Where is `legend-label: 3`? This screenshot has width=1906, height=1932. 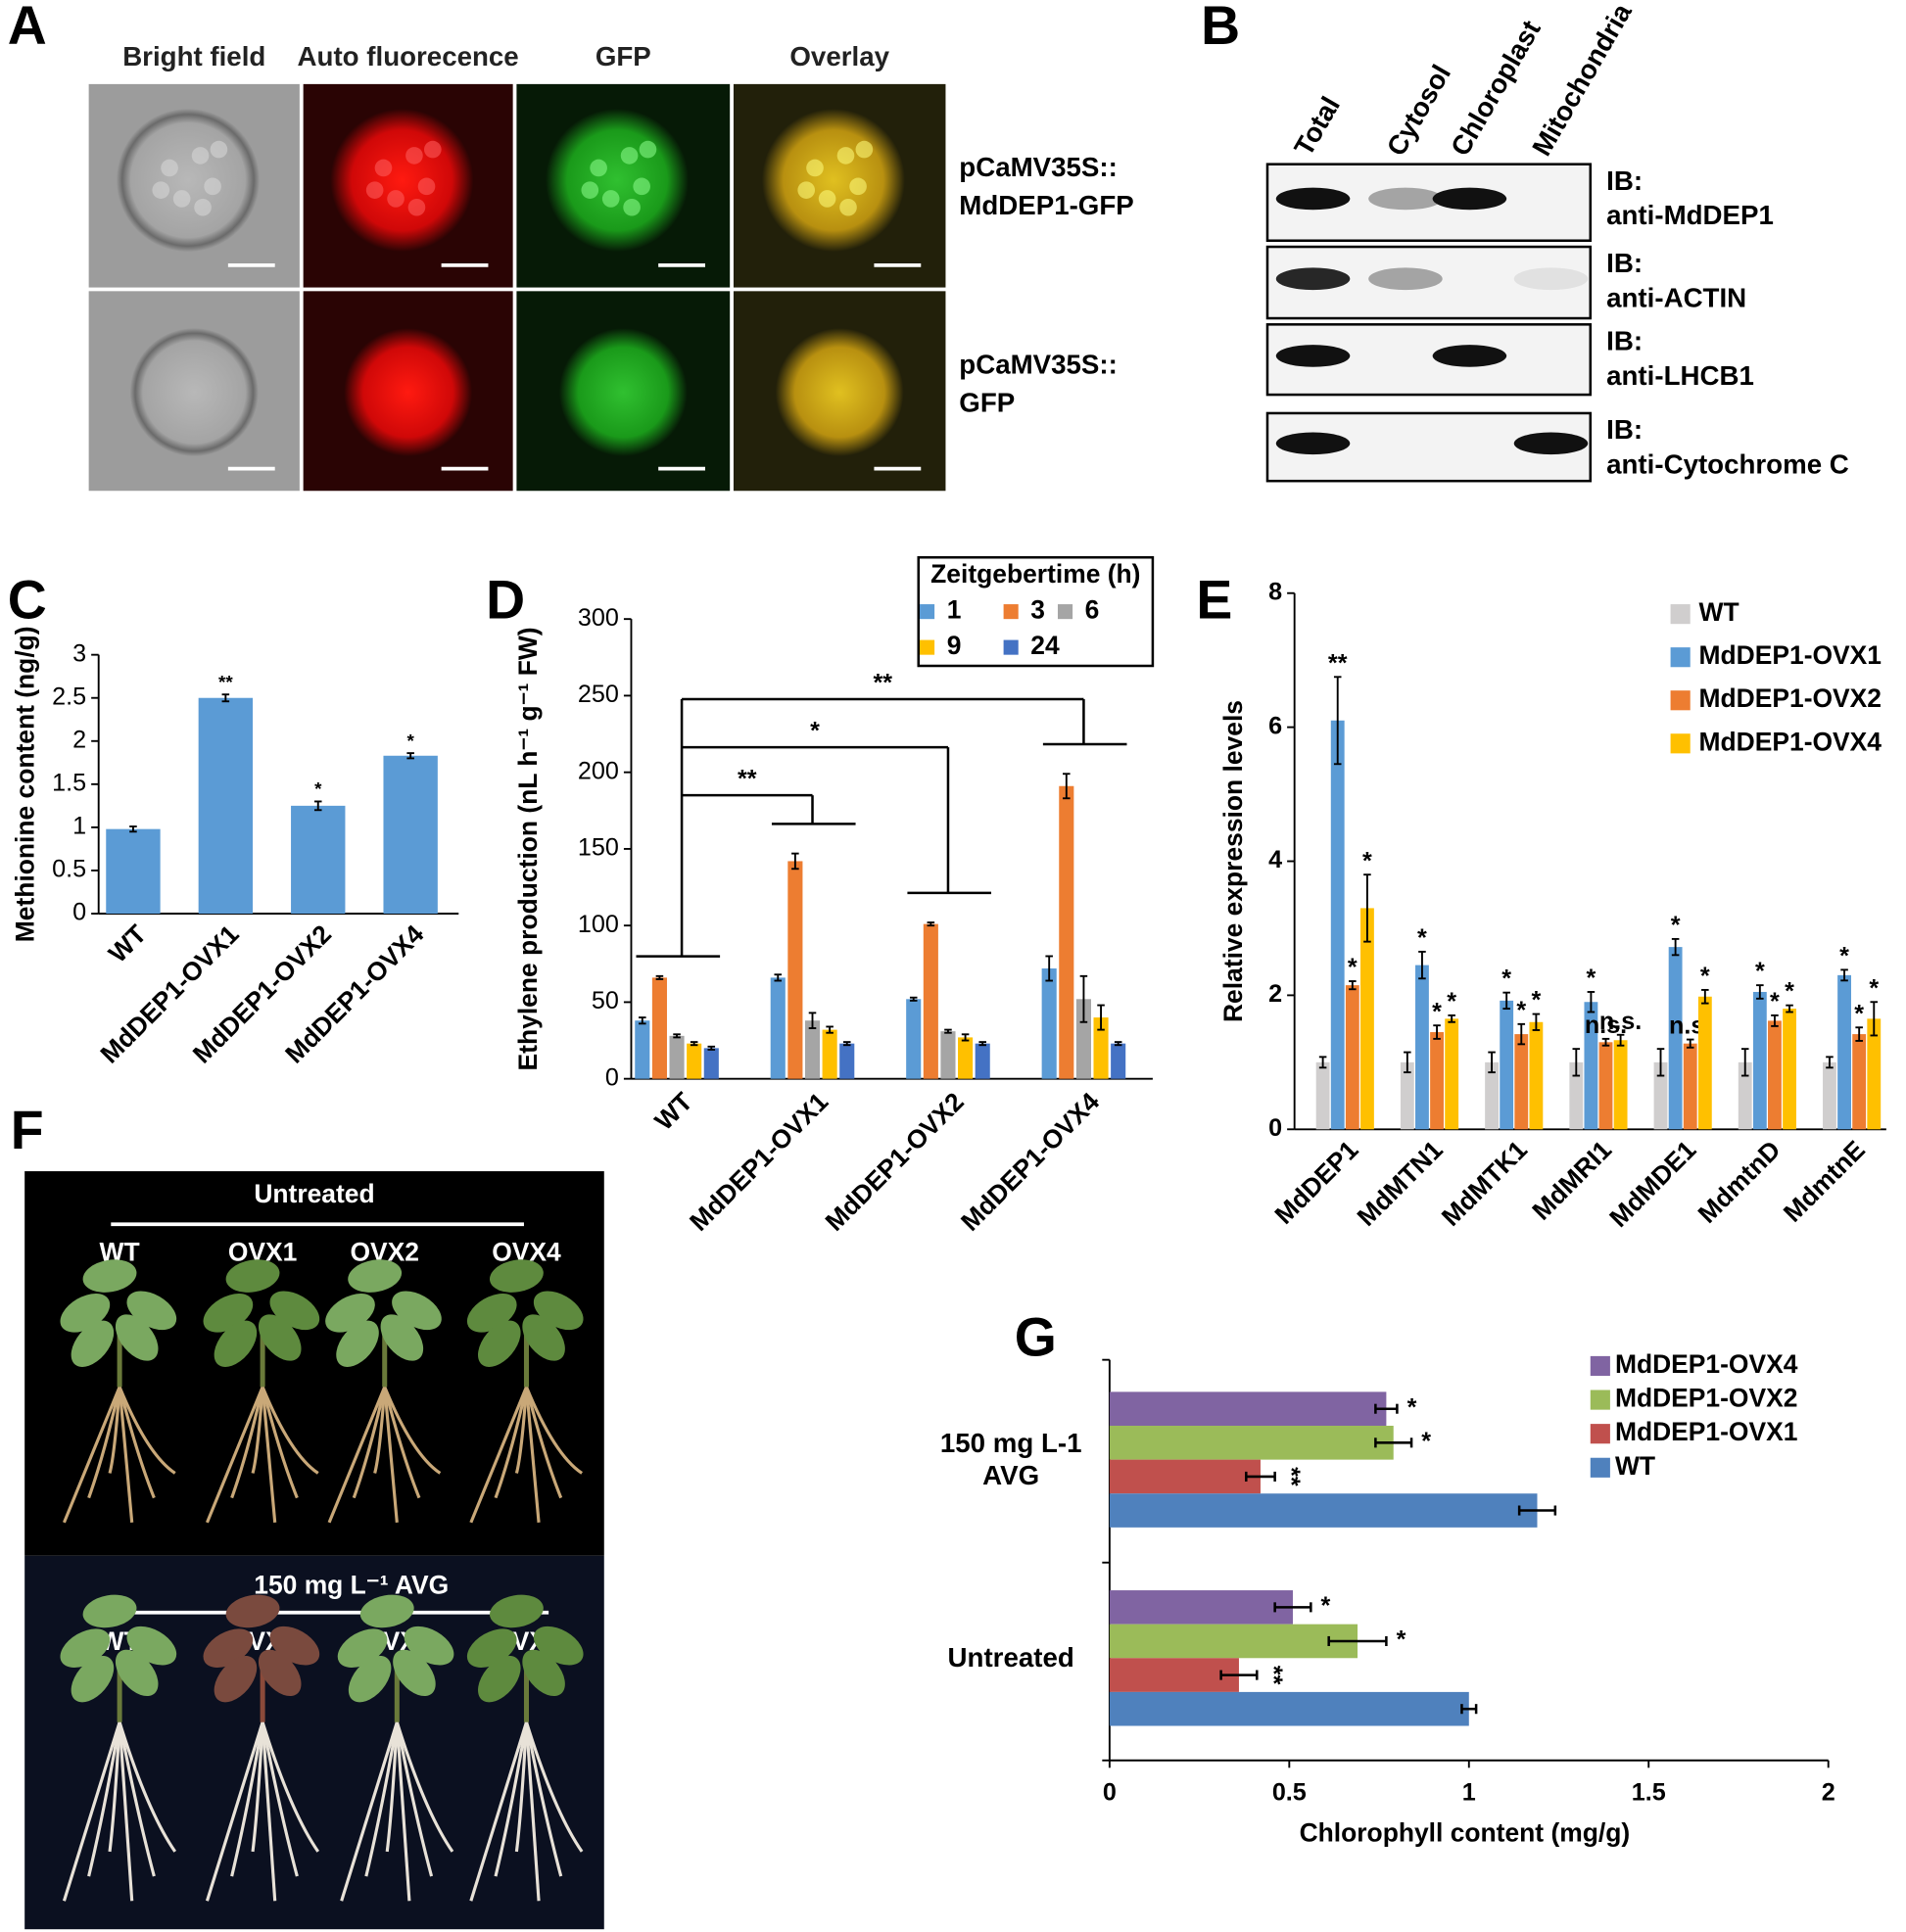
legend-label: 3 is located at coordinates (1037, 610).